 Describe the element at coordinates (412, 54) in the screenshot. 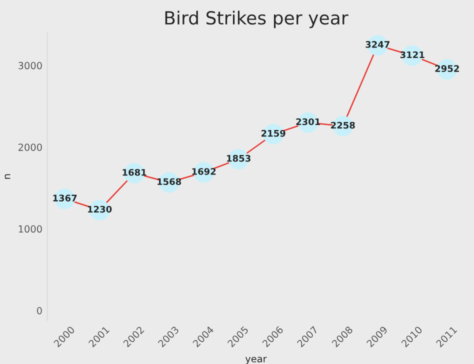

I see `data-label: 3121` at that location.